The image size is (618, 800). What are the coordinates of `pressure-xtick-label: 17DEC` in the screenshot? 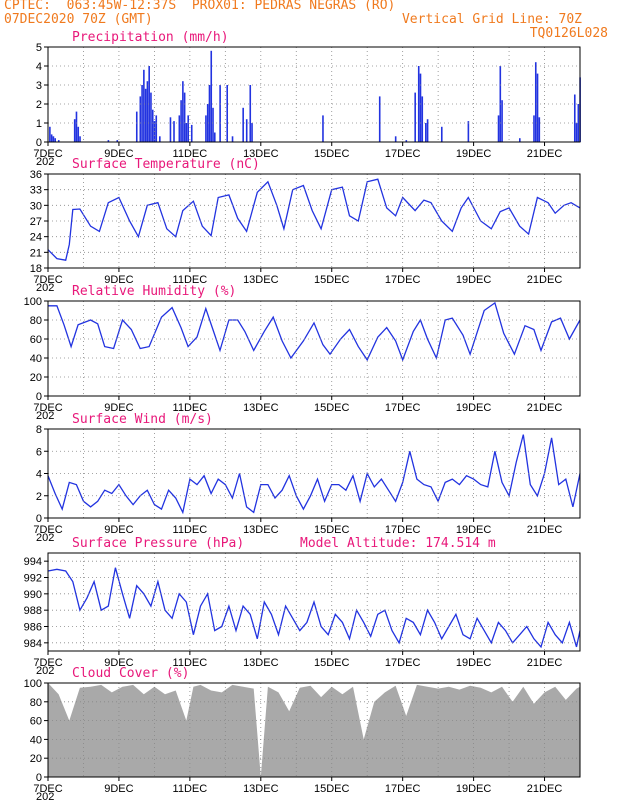 It's located at (403, 663).